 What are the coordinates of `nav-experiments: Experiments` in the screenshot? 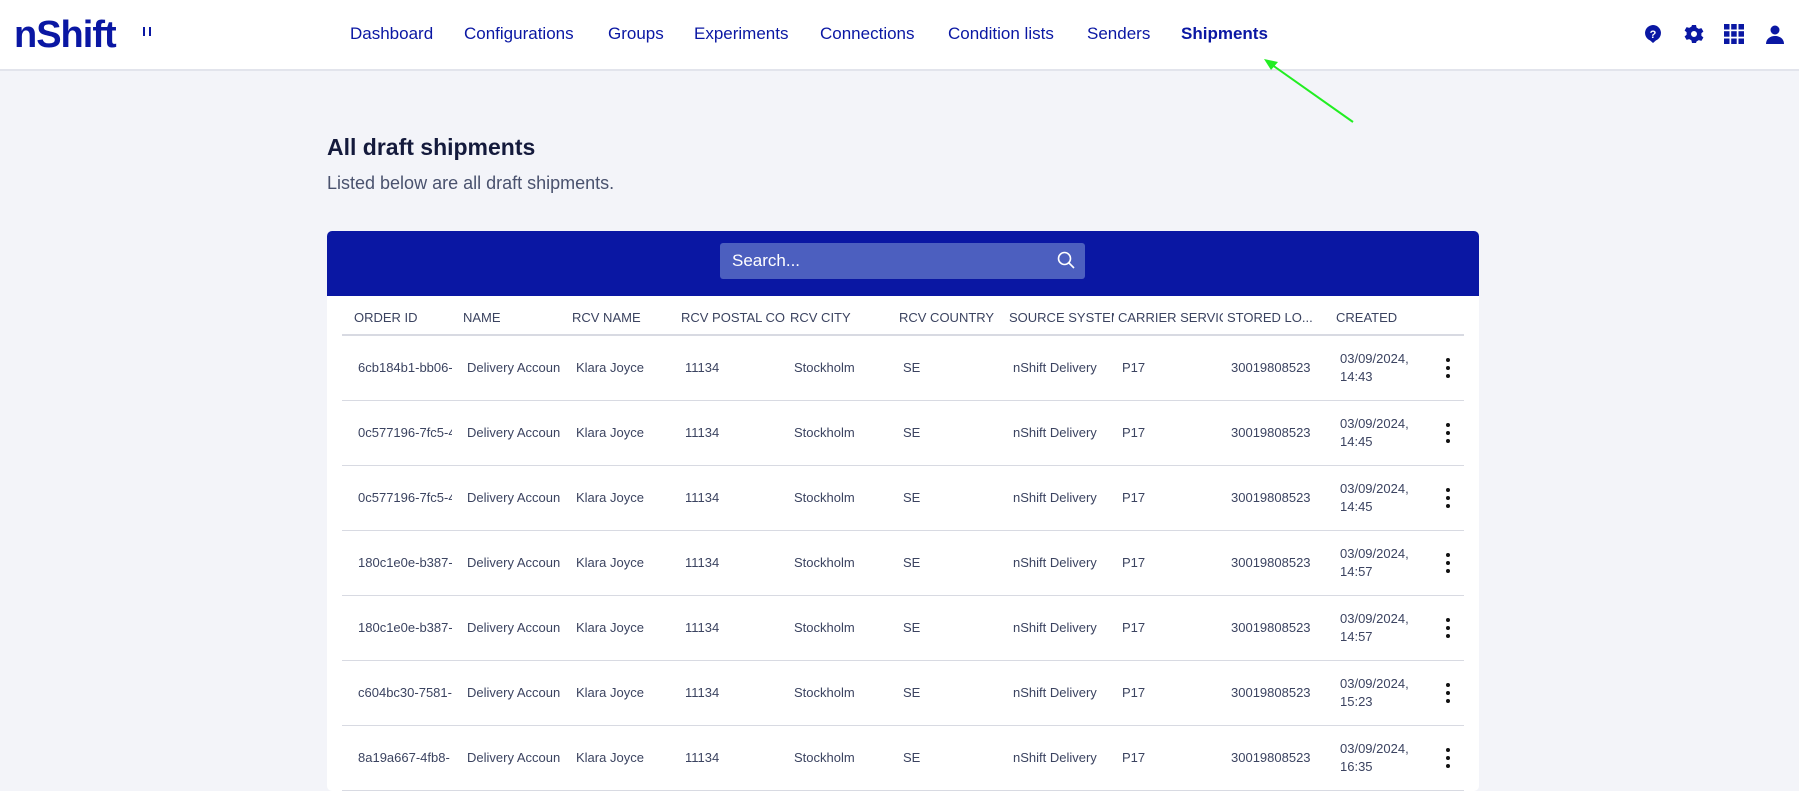 It's located at (741, 33).